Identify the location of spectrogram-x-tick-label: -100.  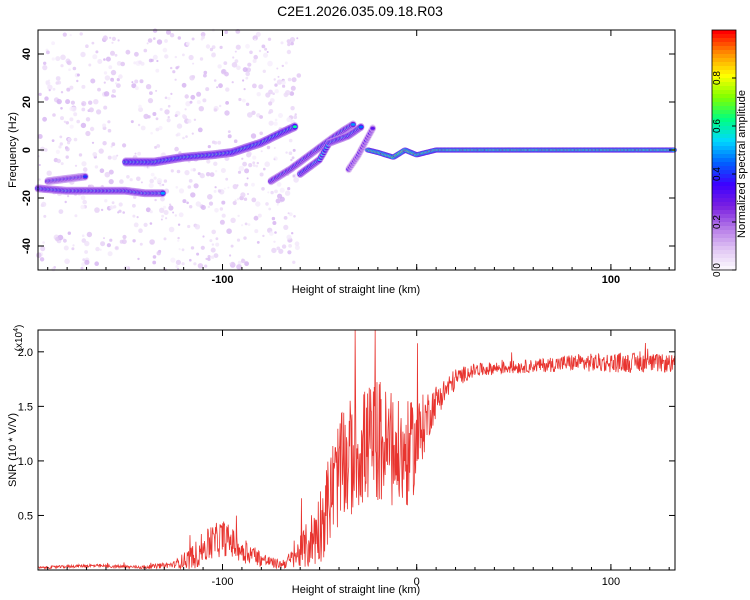
(222, 280).